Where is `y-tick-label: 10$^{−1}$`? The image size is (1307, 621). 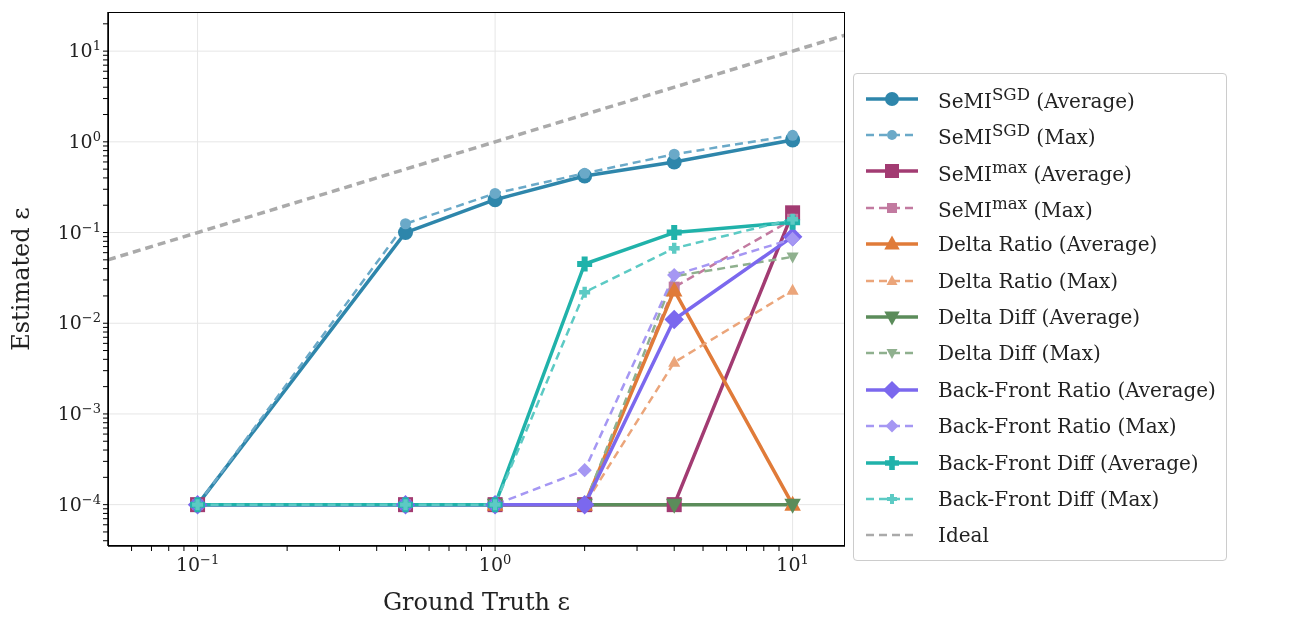 y-tick-label: 10$^{−1}$ is located at coordinates (79, 231).